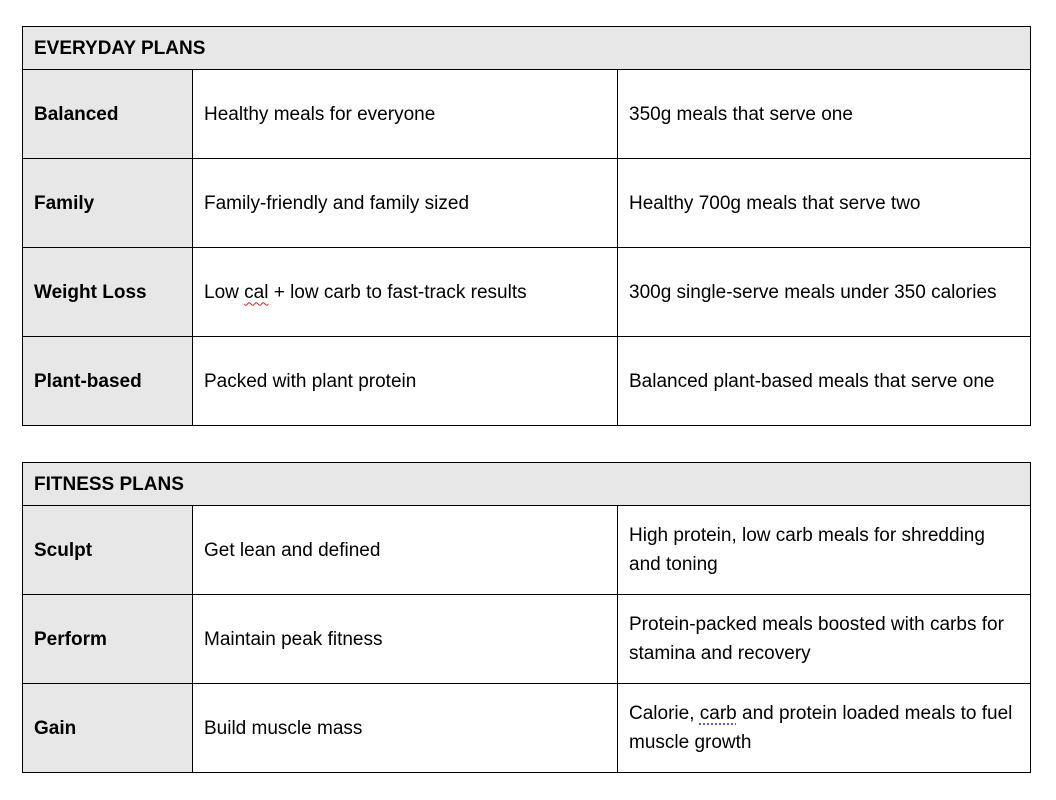 The height and width of the screenshot is (800, 1056). What do you see at coordinates (337, 203) in the screenshot?
I see `text-segment: Family-friendly and family sized` at bounding box center [337, 203].